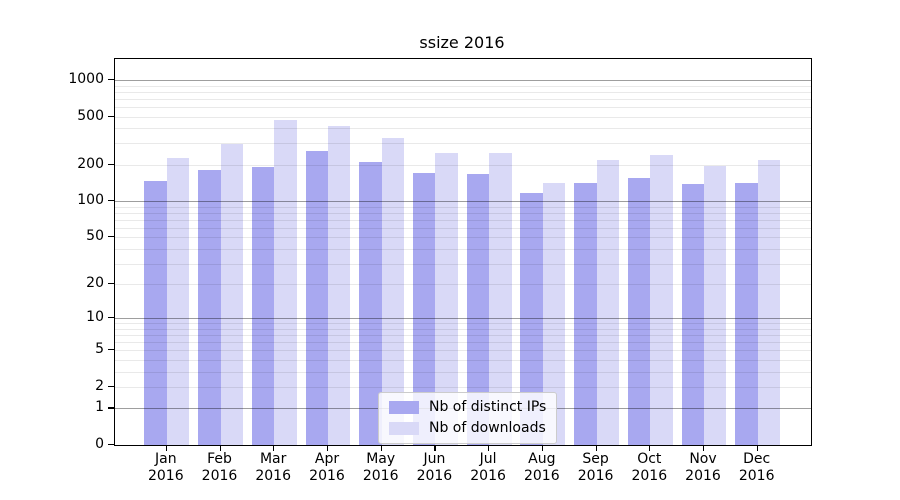  What do you see at coordinates (404, 407) in the screenshot?
I see `legend-swatch-distinct-ips` at bounding box center [404, 407].